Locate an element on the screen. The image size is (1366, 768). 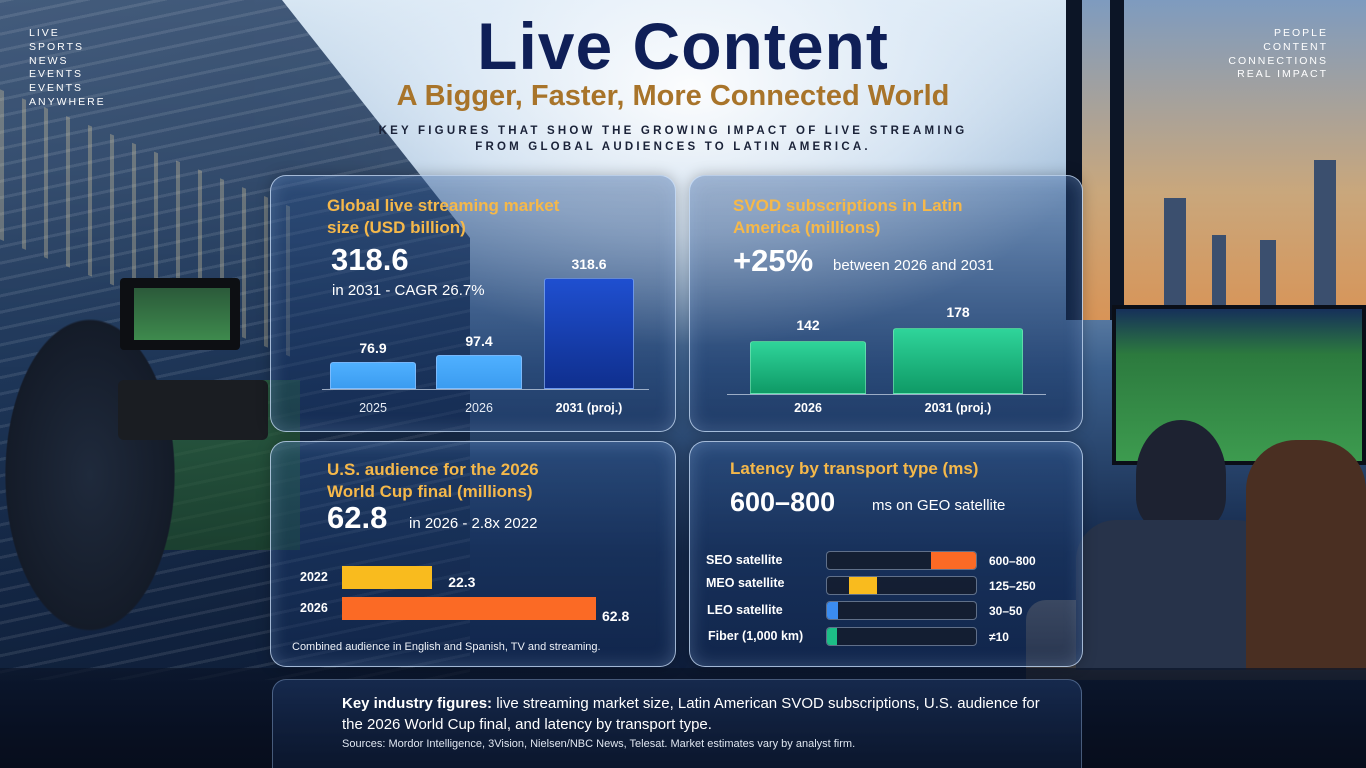
latency-category-label: LEO satellite is located at coordinates (745, 610).